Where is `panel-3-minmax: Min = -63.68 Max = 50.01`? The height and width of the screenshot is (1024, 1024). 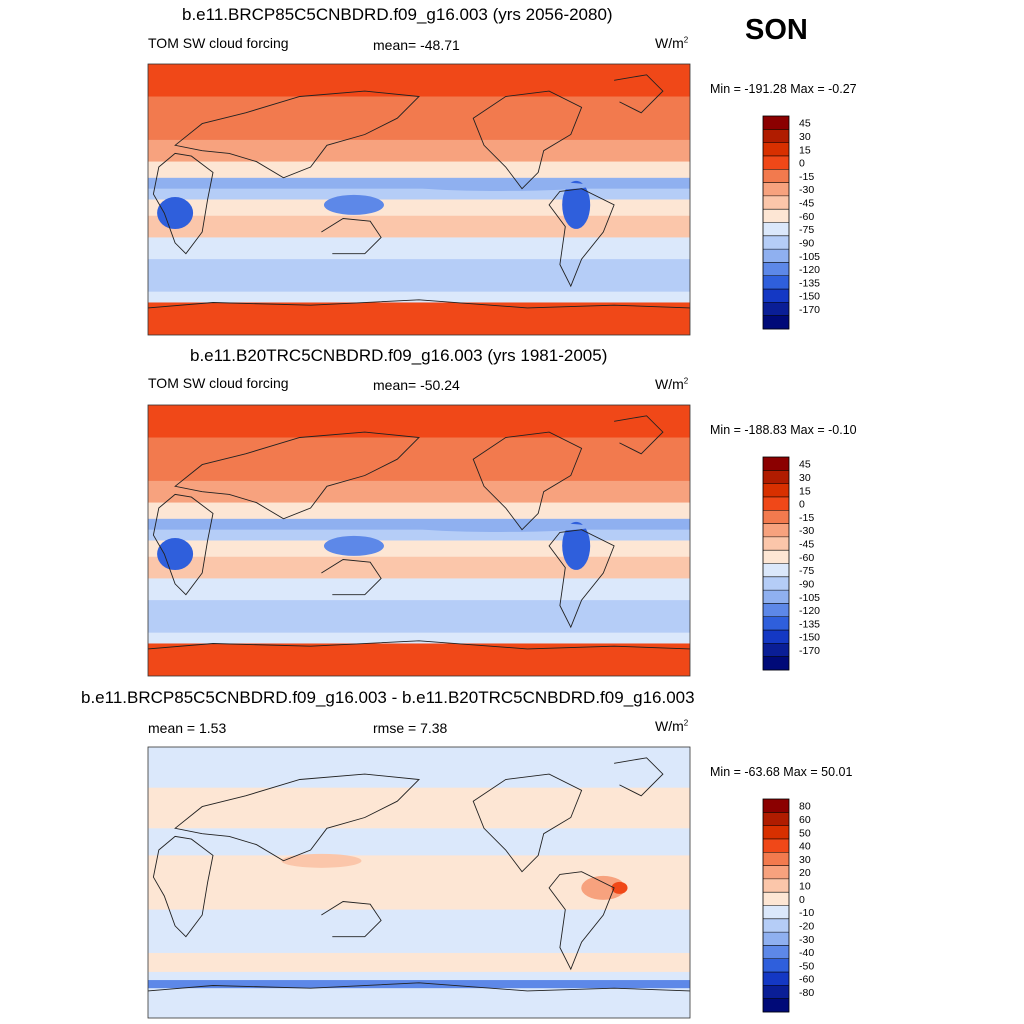
panel-3-minmax: Min = -63.68 Max = 50.01 is located at coordinates (781, 772).